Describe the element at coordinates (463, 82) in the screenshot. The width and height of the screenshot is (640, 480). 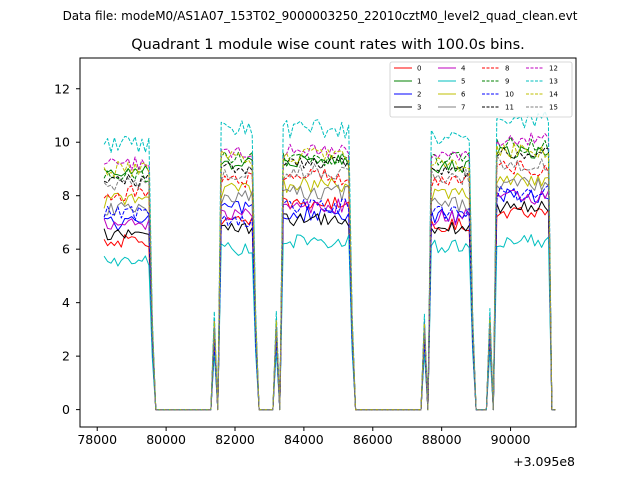
I see `legend-label-5: 5` at that location.